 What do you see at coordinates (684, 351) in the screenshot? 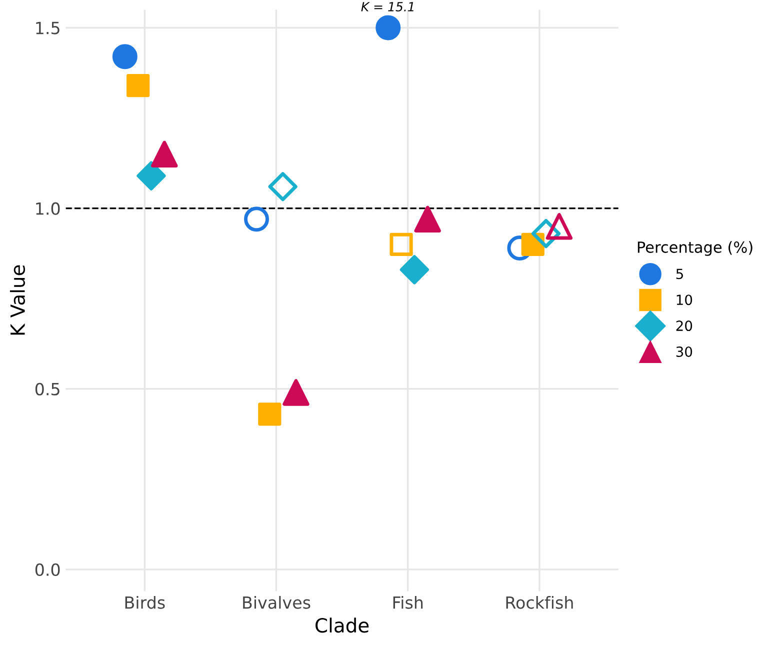
I see `legend-label: 30` at bounding box center [684, 351].